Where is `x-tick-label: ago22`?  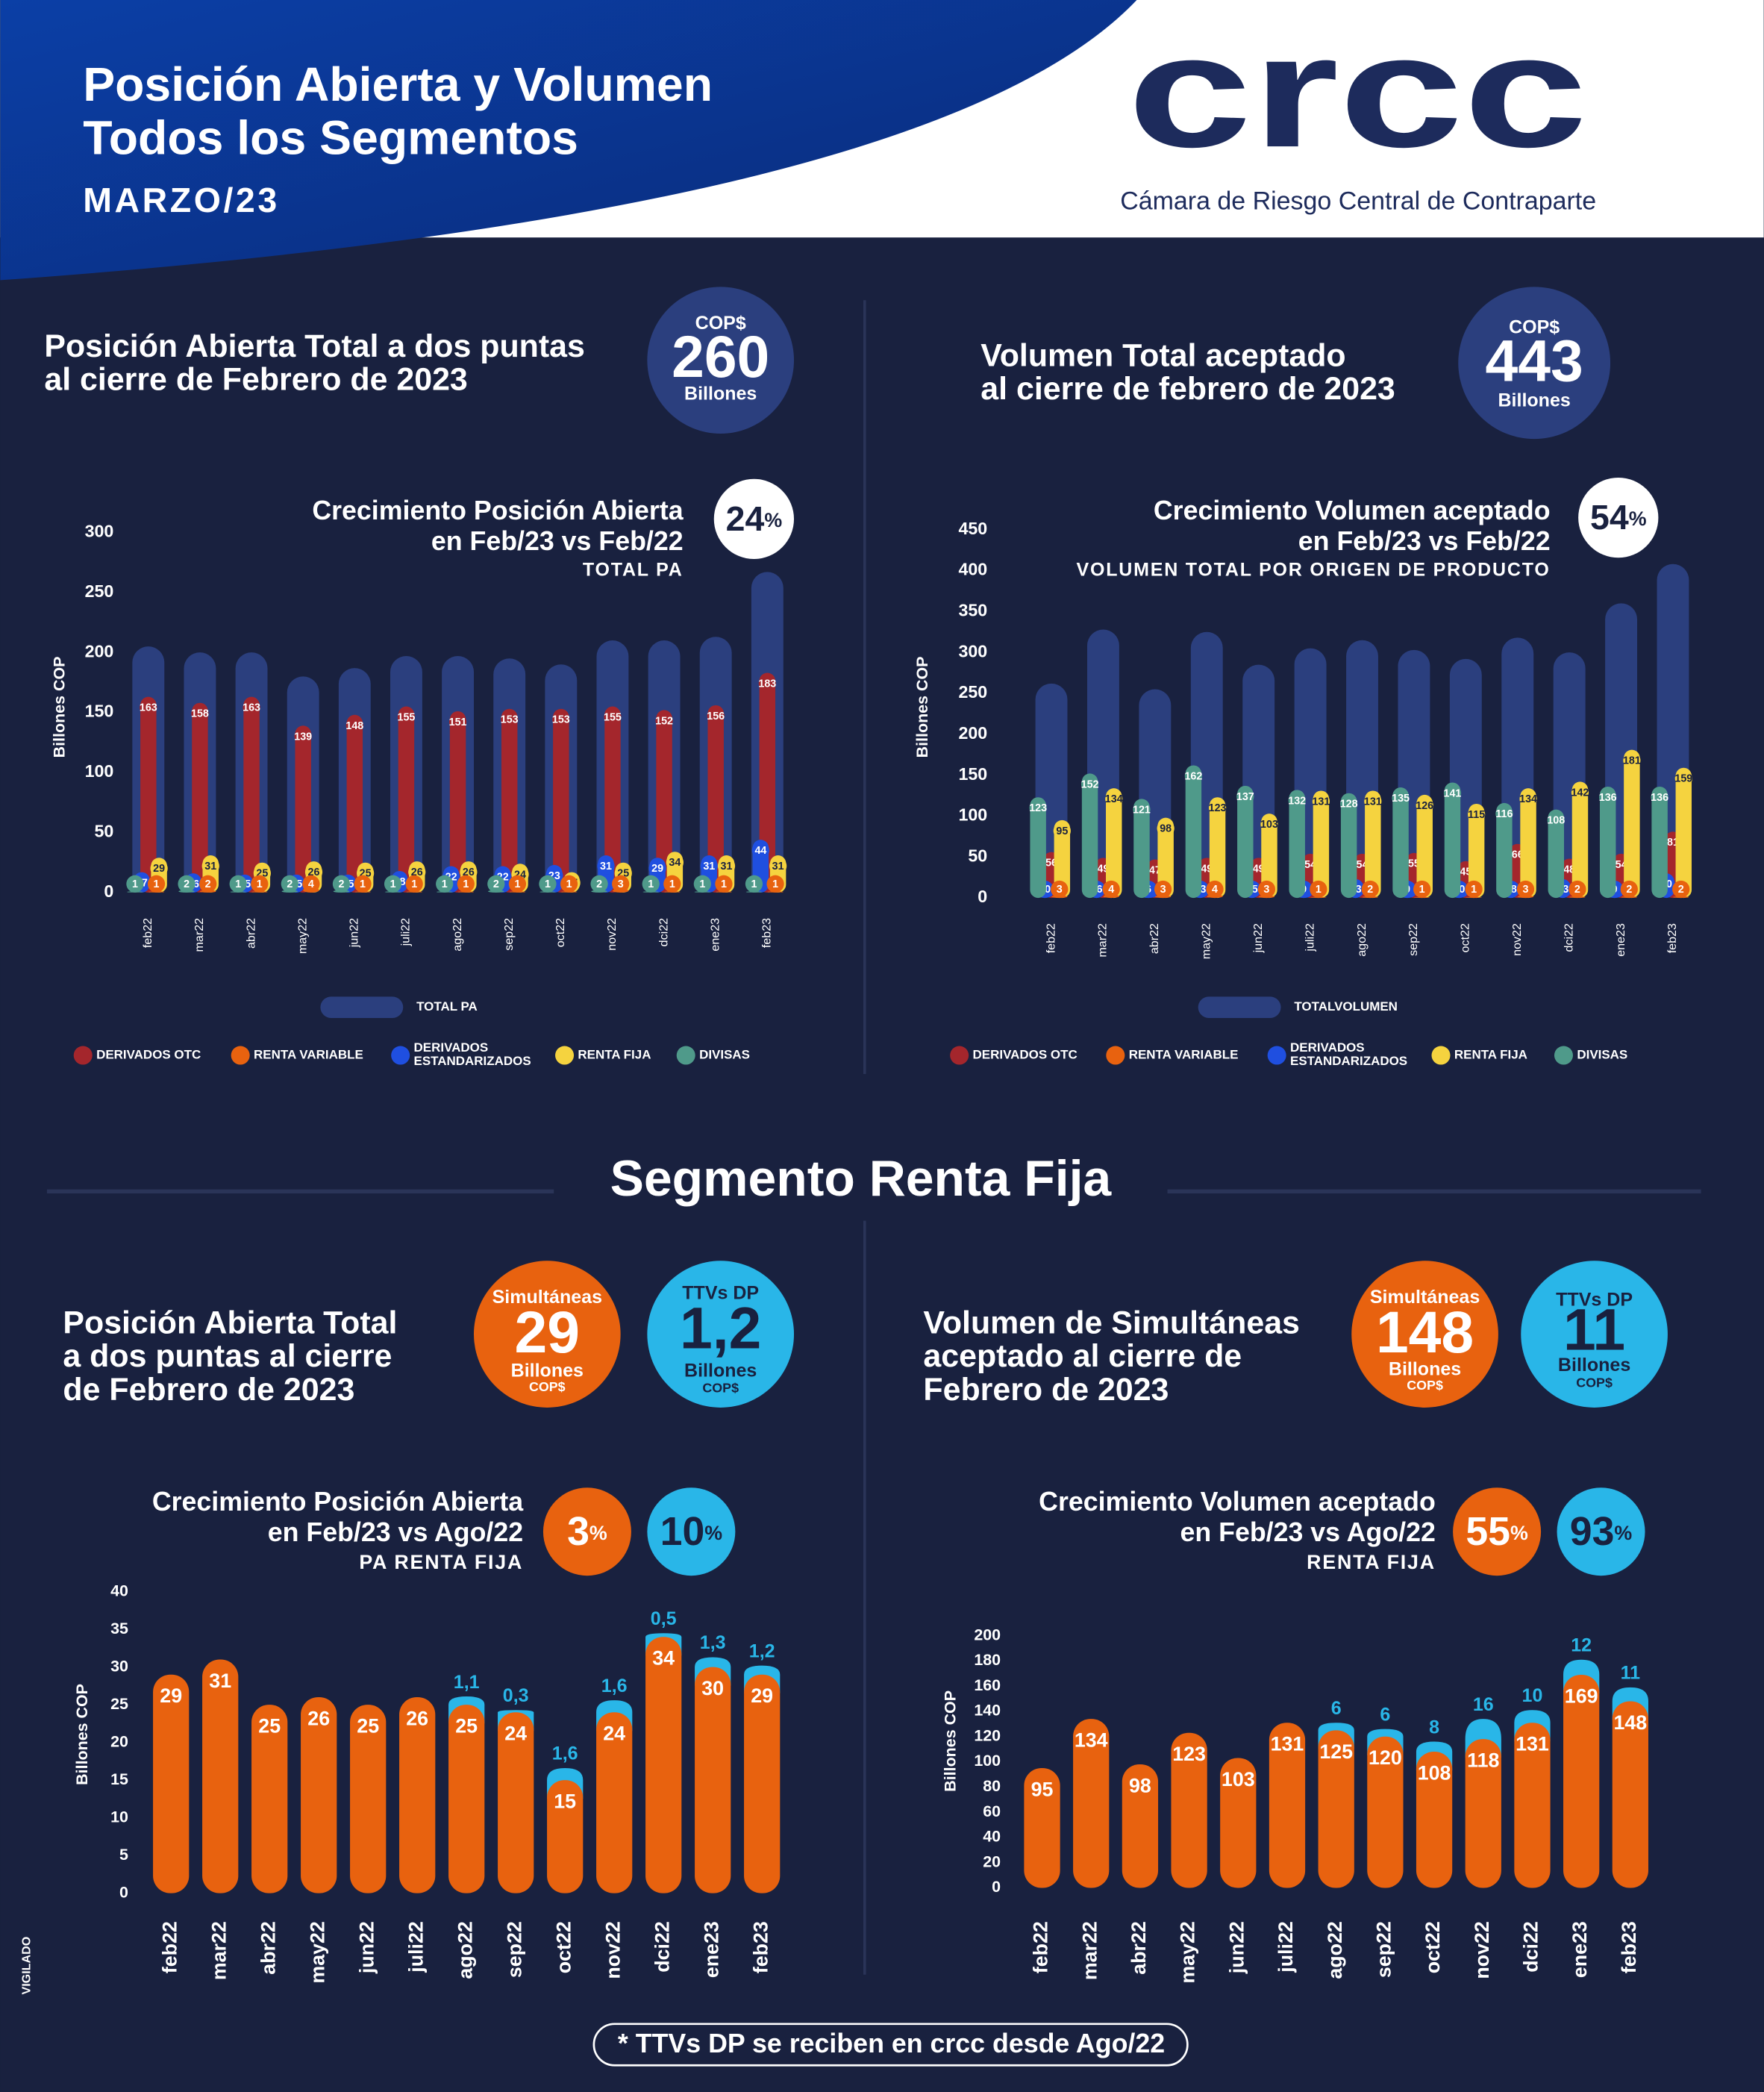
x-tick-label: ago22 is located at coordinates (1335, 1950).